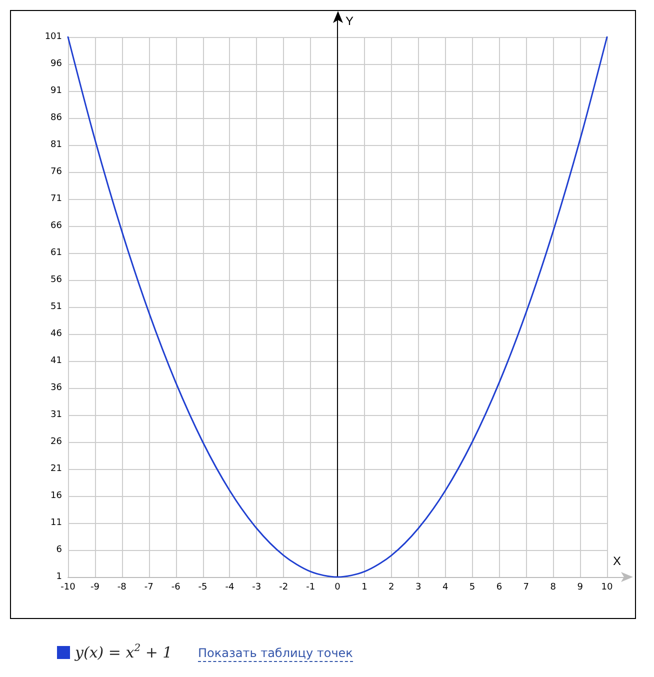 This screenshot has height=677, width=654. I want to click on y-tick-label: 101, so click(53, 37).